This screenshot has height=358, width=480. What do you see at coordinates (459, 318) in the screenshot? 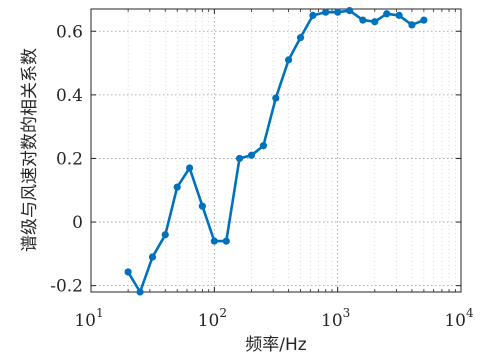
I see `x-tick-label: 10⁴` at bounding box center [459, 318].